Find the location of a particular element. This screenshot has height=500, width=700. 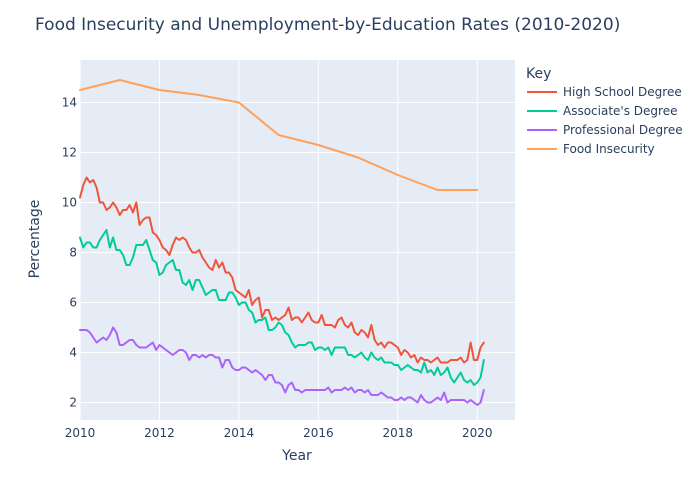

x-axis-label: Year is located at coordinates (296, 456).